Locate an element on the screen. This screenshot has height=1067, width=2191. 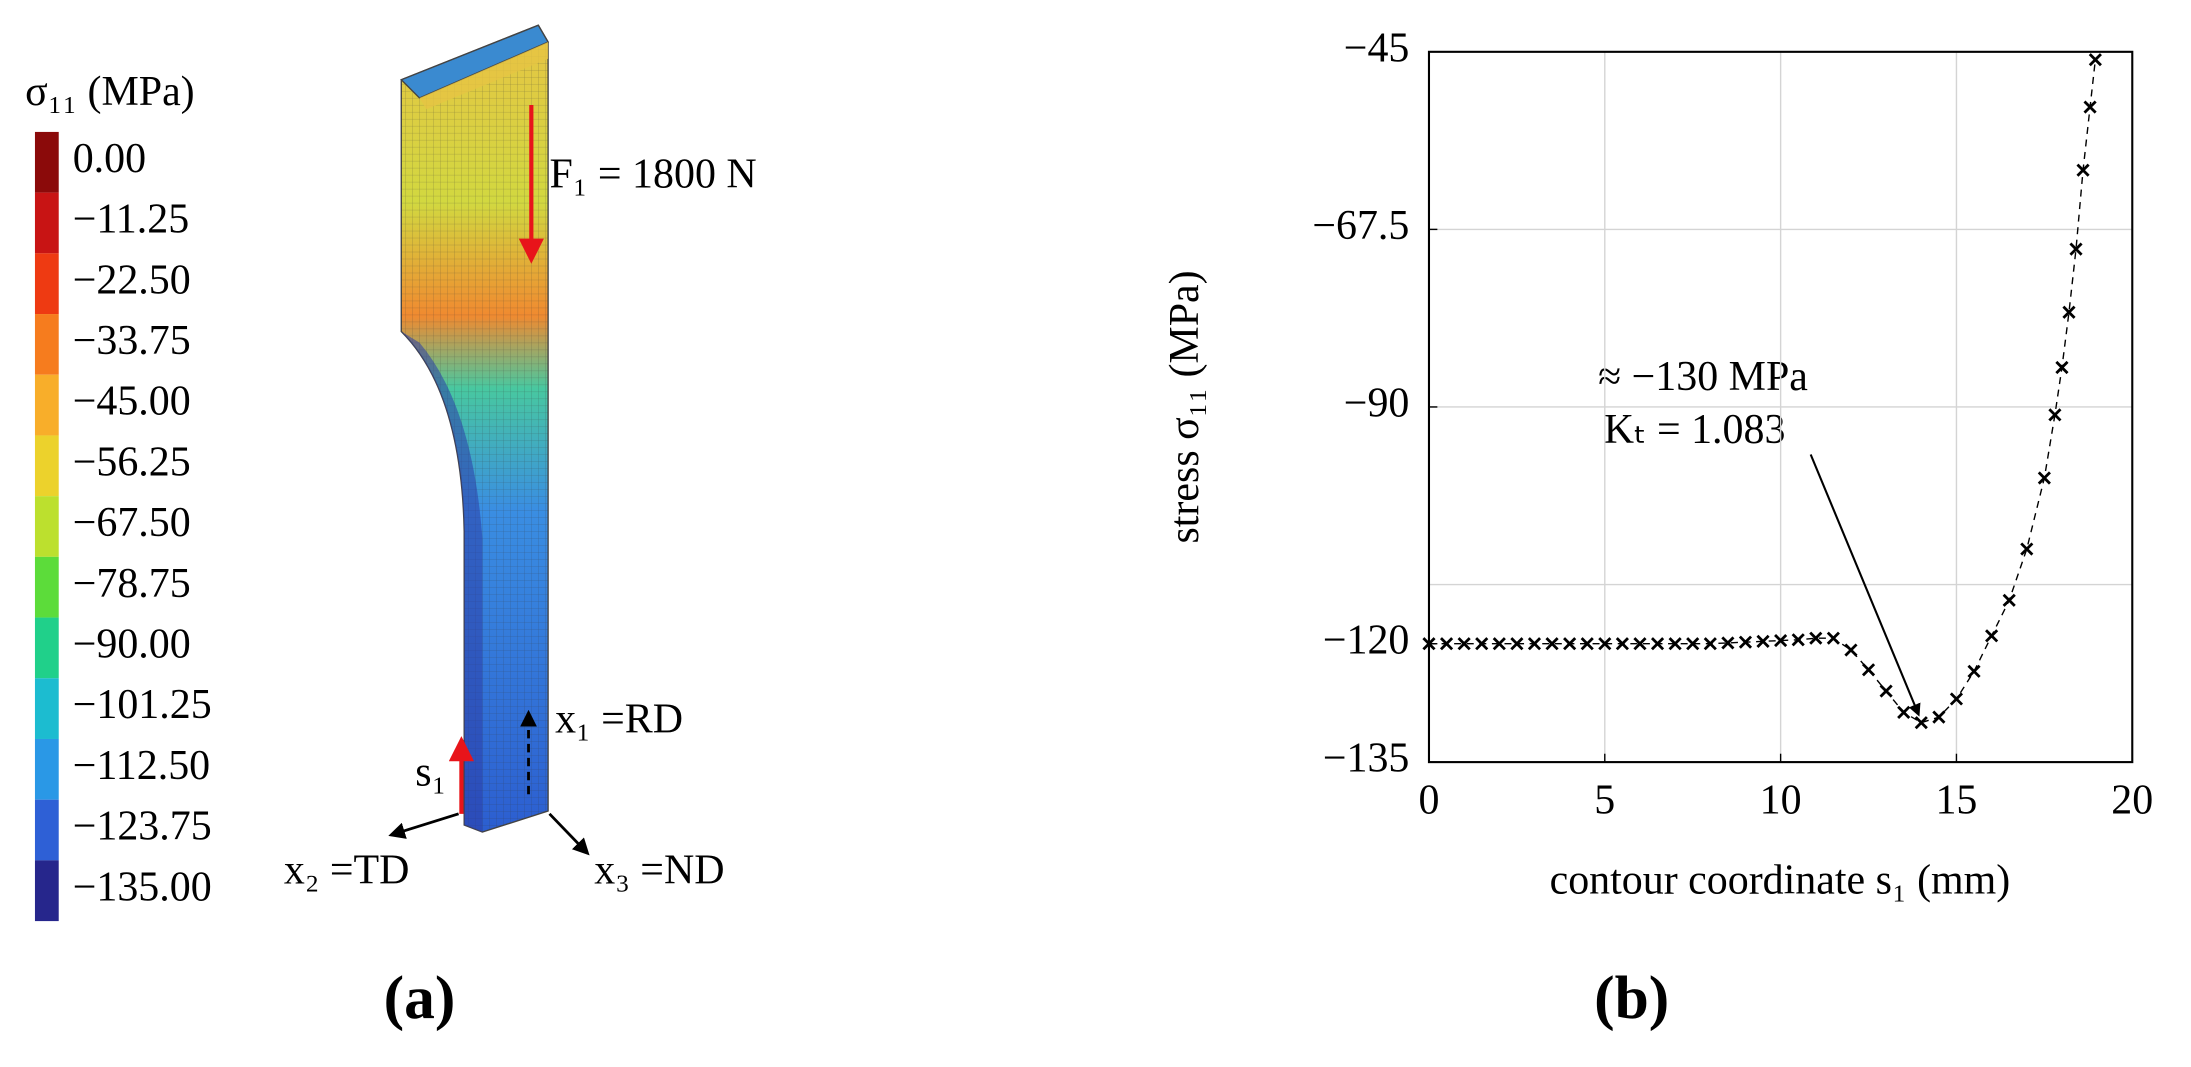
y-tick-label: −135 is located at coordinates (1366, 759).